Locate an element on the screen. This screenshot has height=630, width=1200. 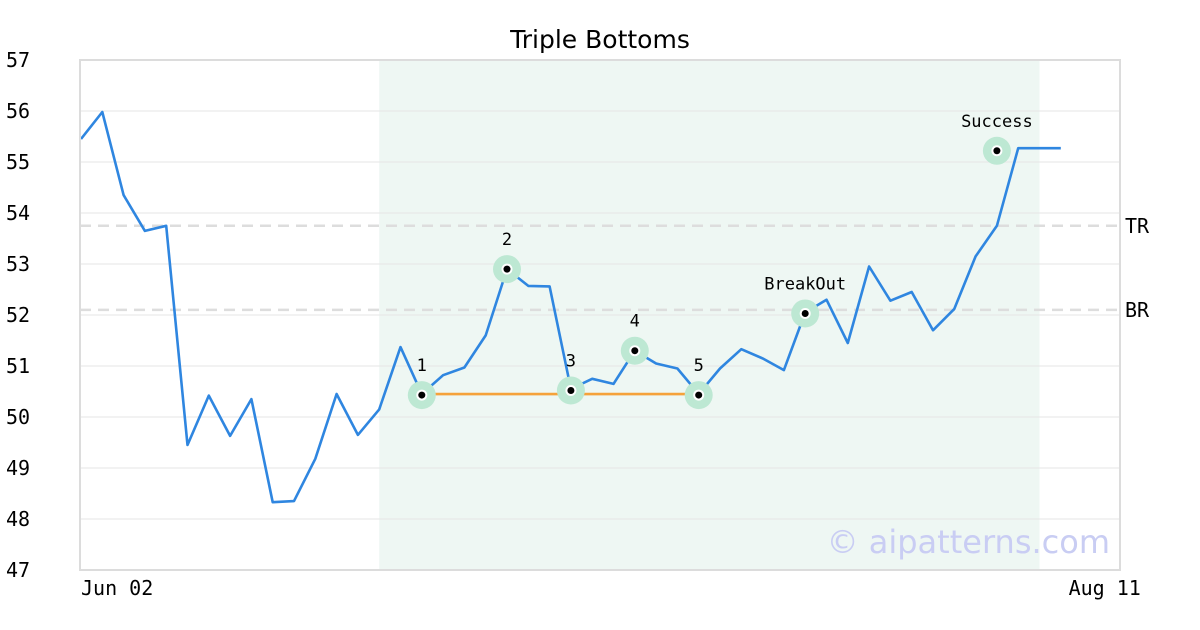
y-tick-label: 52 is located at coordinates (18, 315).